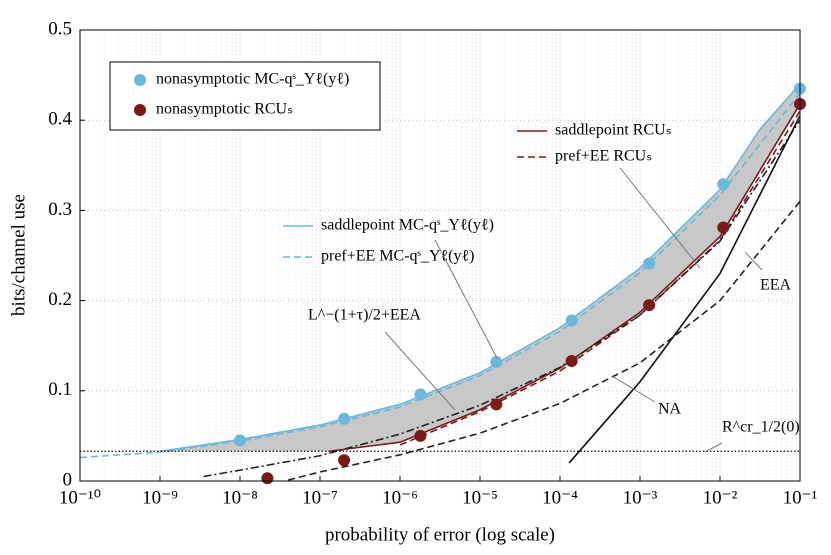 The height and width of the screenshot is (555, 831). What do you see at coordinates (560, 497) in the screenshot?
I see `x-tick-label: 10⁻⁴` at bounding box center [560, 497].